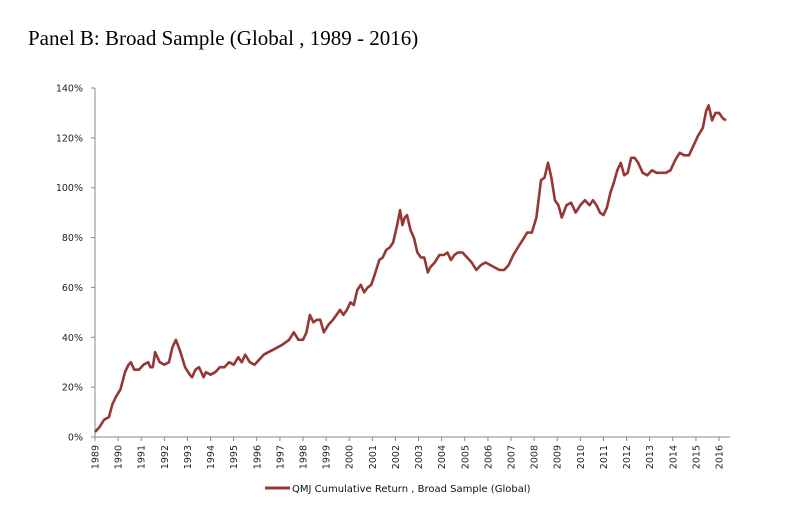 This screenshot has width=797, height=526. Describe the element at coordinates (673, 457) in the screenshot. I see `x-tick-label: 2014` at that location.